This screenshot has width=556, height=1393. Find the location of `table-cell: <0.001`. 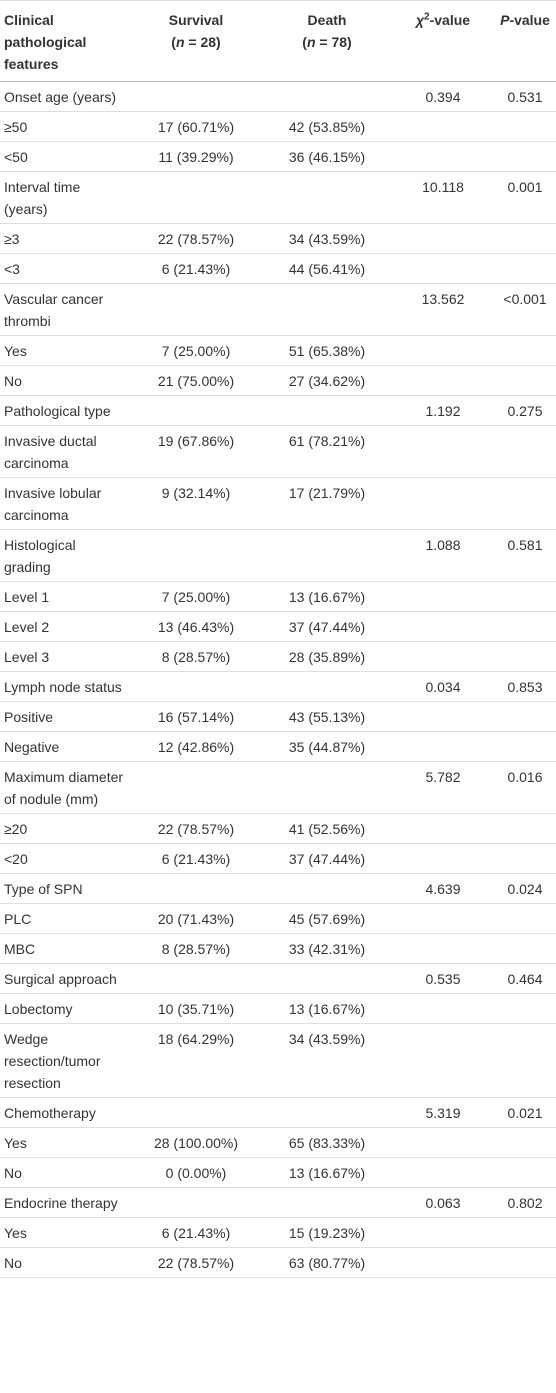

table-cell: <0.001 is located at coordinates (525, 309).